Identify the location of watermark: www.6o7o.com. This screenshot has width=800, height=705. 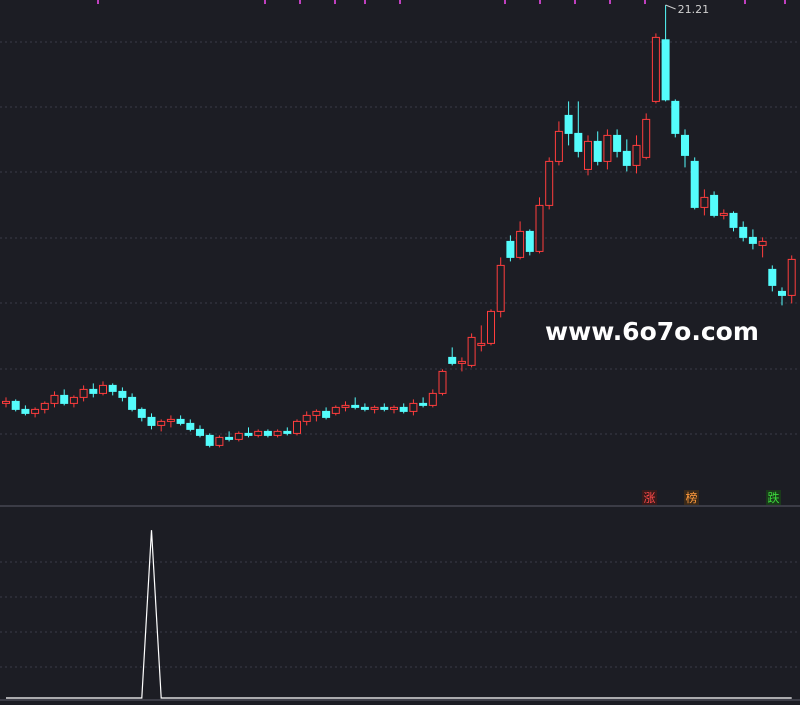
(652, 331).